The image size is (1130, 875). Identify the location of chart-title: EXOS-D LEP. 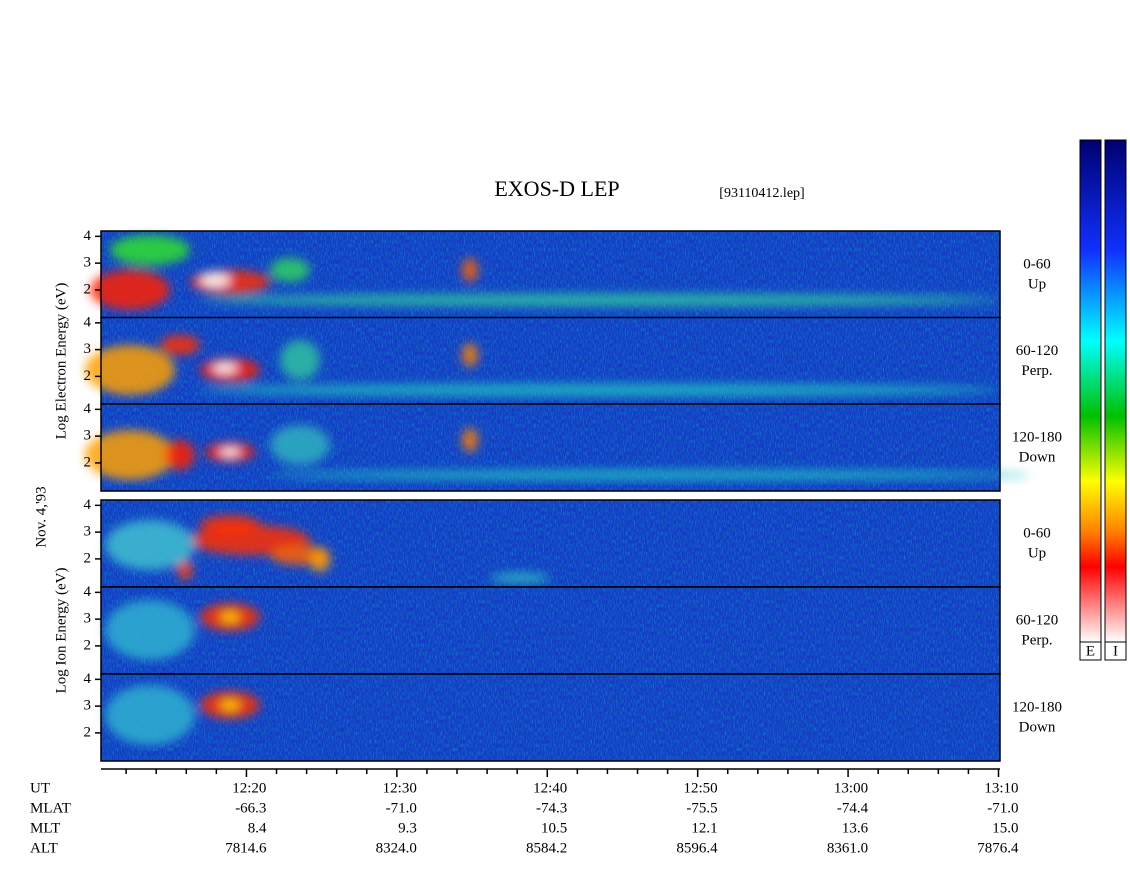
(556, 188).